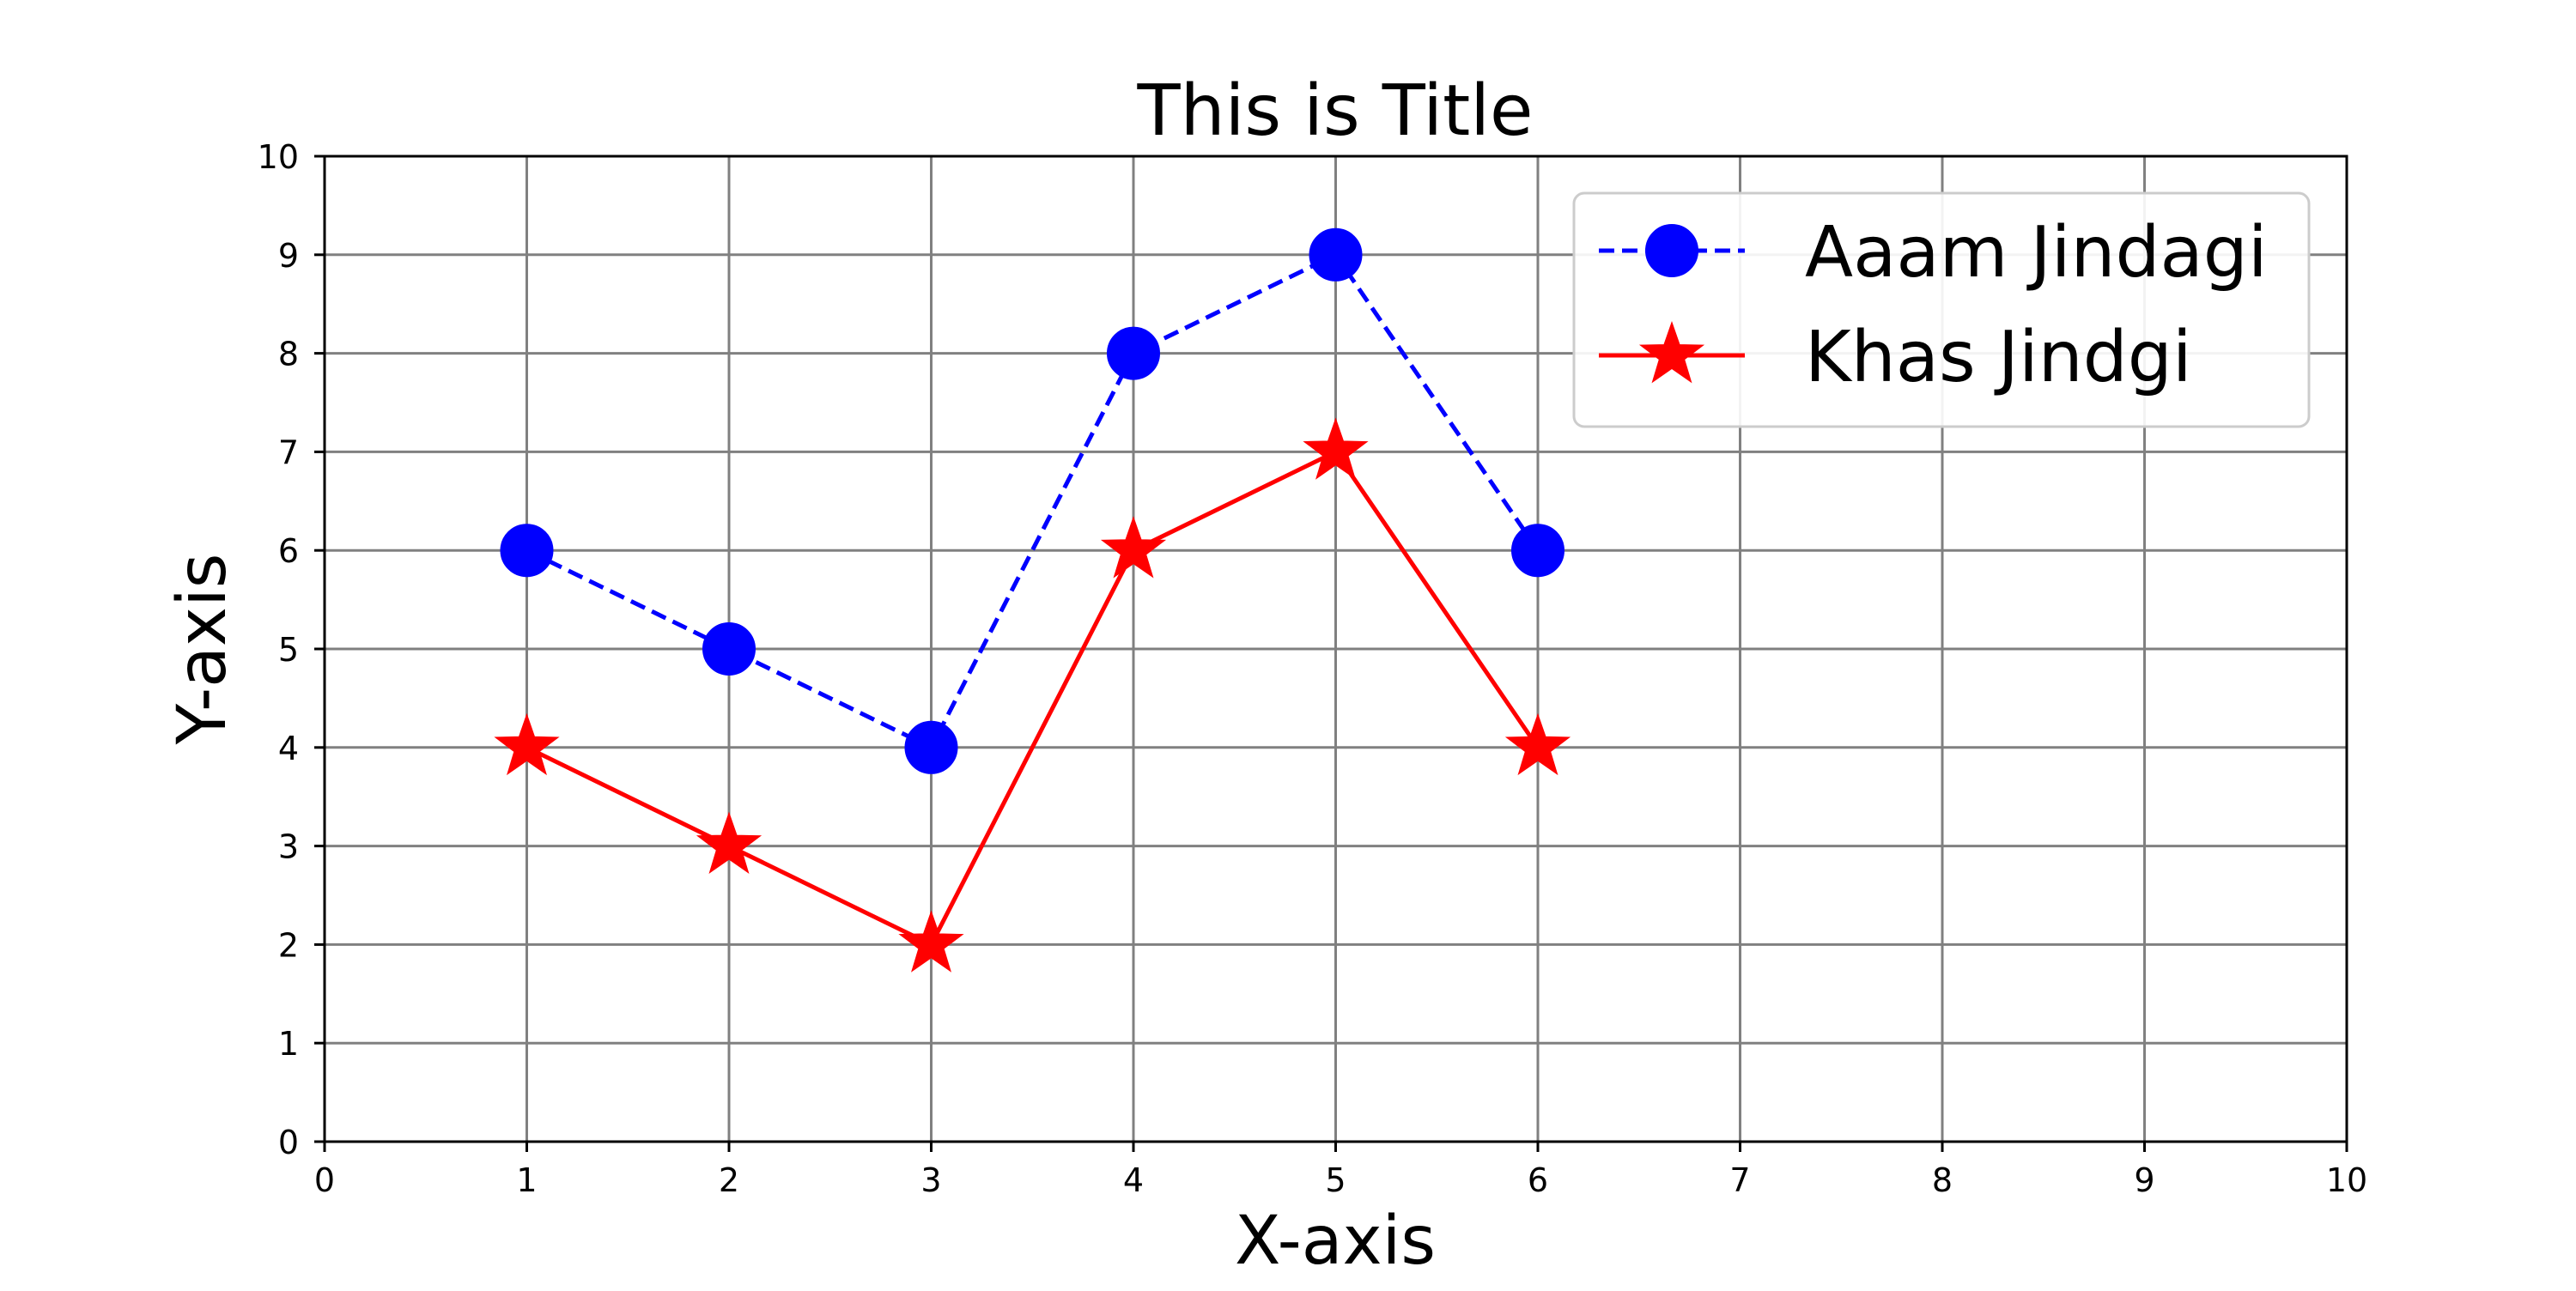 The image size is (2576, 1291). I want to click on legend-entry-aaam-jindagi: Aaam Jindagi, so click(1933, 253).